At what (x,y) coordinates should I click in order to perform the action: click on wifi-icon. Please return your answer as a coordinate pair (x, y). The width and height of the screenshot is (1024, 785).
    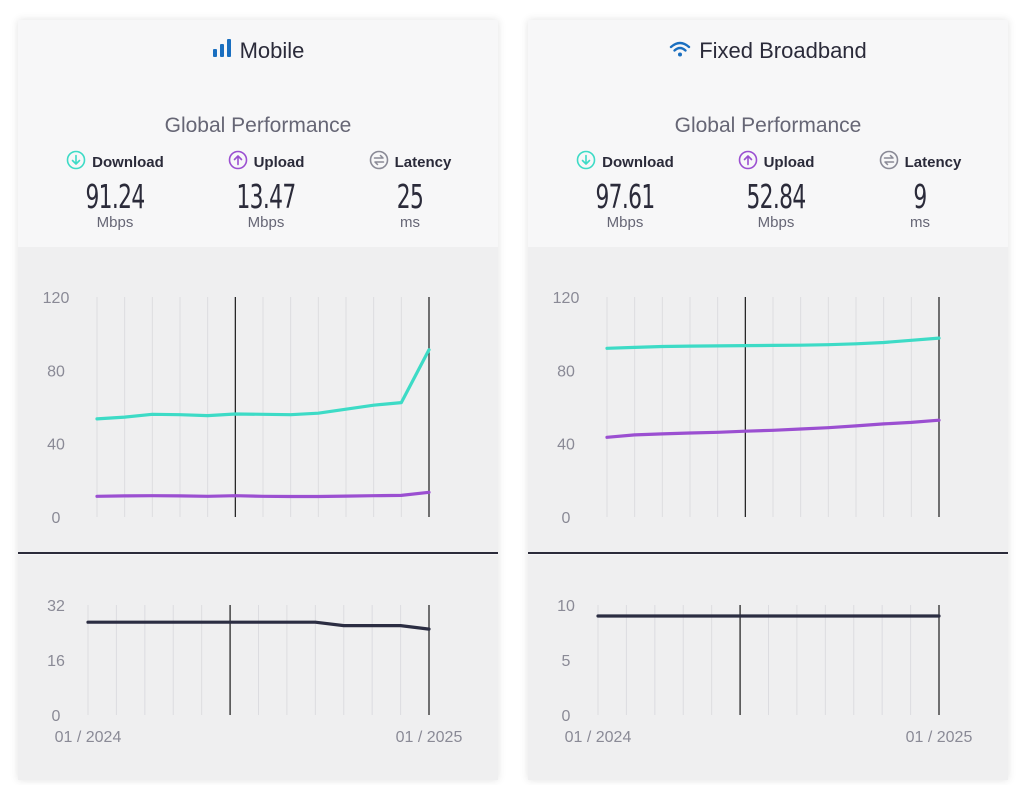
    Looking at the image, I should click on (680, 51).